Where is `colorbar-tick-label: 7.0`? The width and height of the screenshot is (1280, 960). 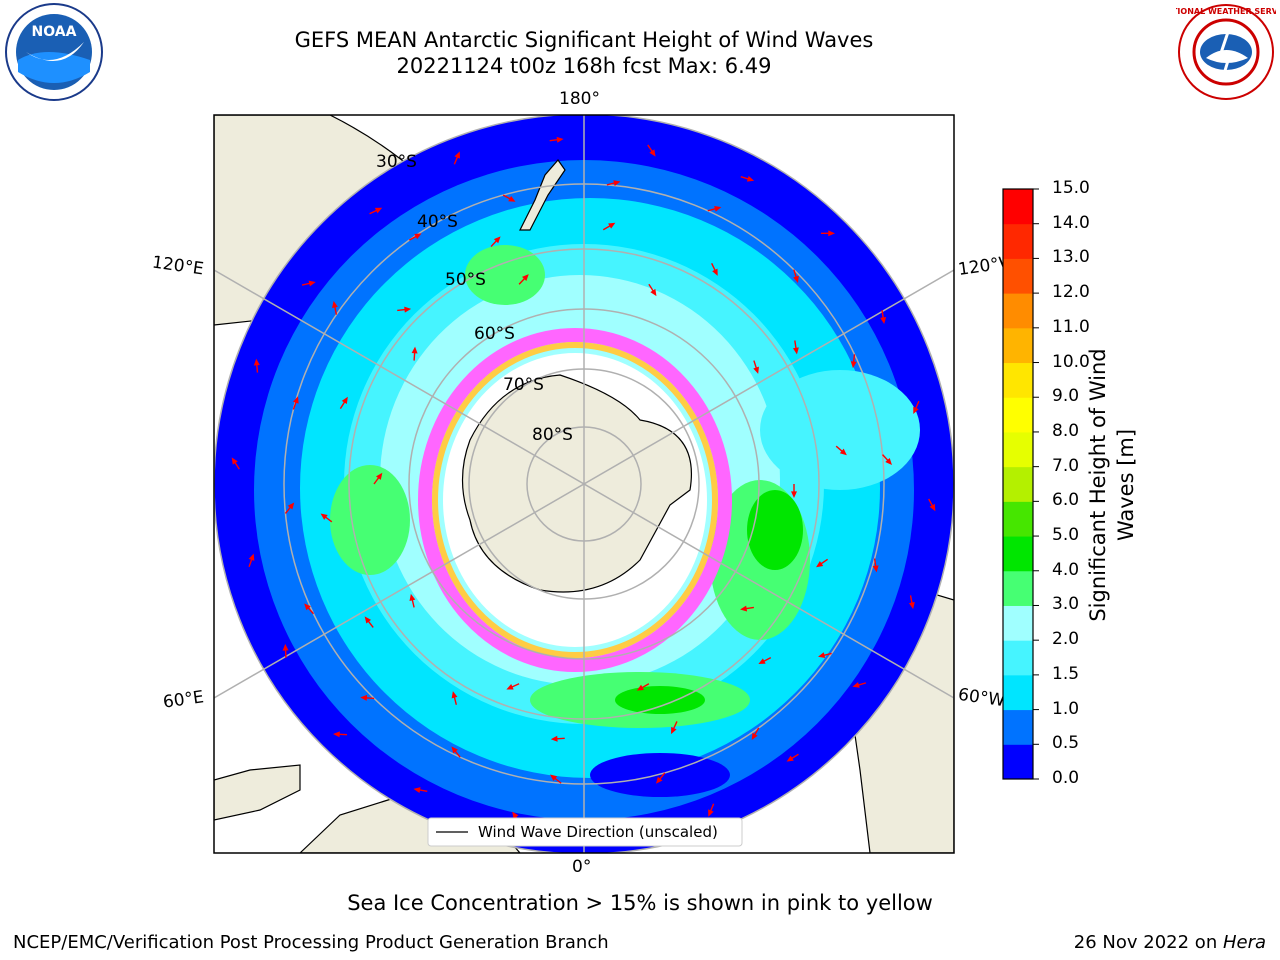 colorbar-tick-label: 7.0 is located at coordinates (1066, 465).